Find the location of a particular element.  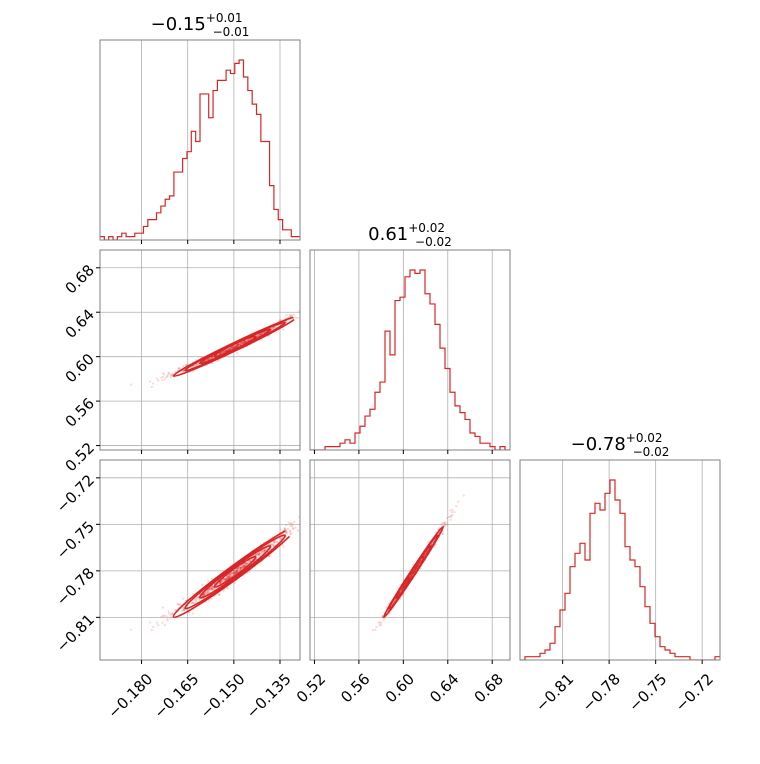

y-tick-label: −0.81 is located at coordinates (75, 633).